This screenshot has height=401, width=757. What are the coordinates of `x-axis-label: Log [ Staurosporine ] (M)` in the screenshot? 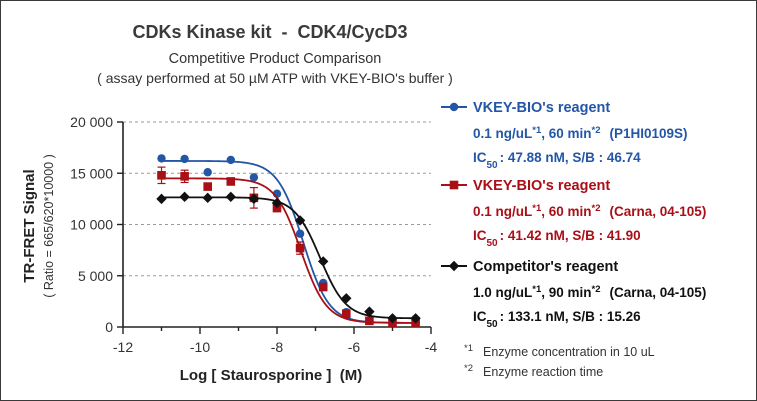 It's located at (271, 375).